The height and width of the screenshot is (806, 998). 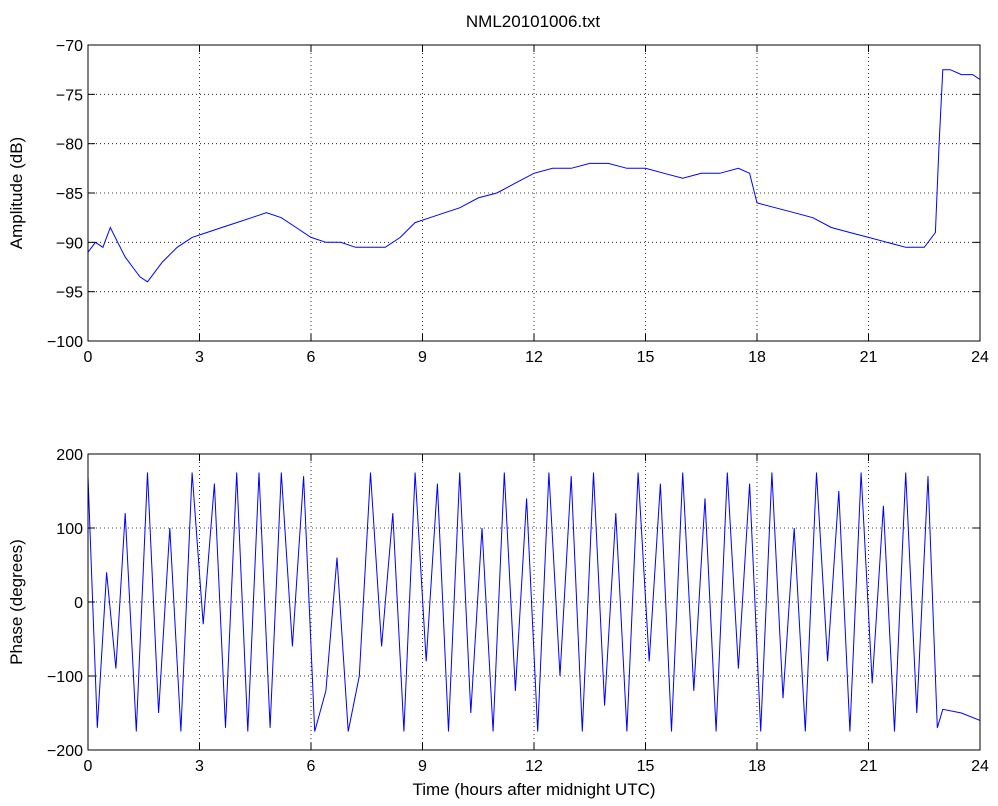 What do you see at coordinates (533, 789) in the screenshot?
I see `phase-x-axis-label: Time (hours after midnight UTC)` at bounding box center [533, 789].